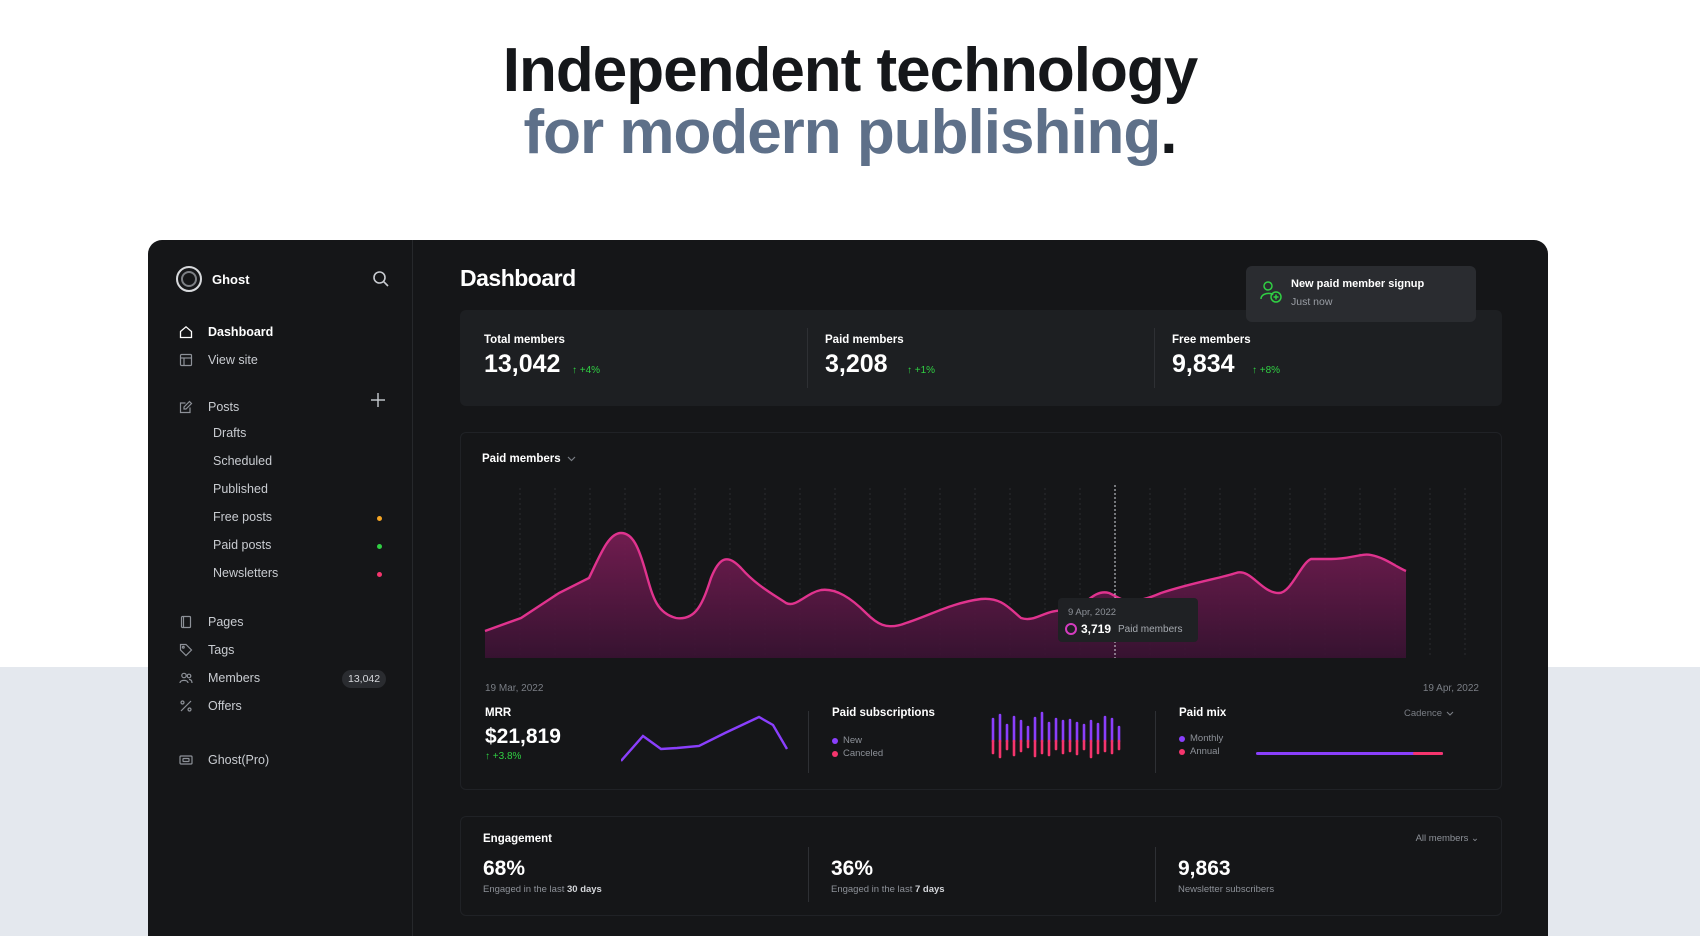 This screenshot has width=1700, height=936. Describe the element at coordinates (503, 756) in the screenshot. I see `mrr-delta: ↑ +3.8%` at that location.